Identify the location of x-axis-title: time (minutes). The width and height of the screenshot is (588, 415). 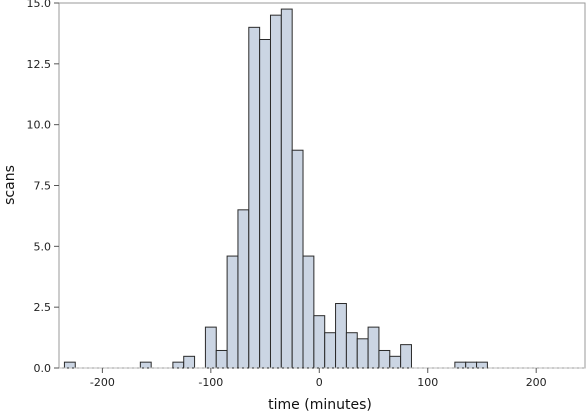
(320, 405).